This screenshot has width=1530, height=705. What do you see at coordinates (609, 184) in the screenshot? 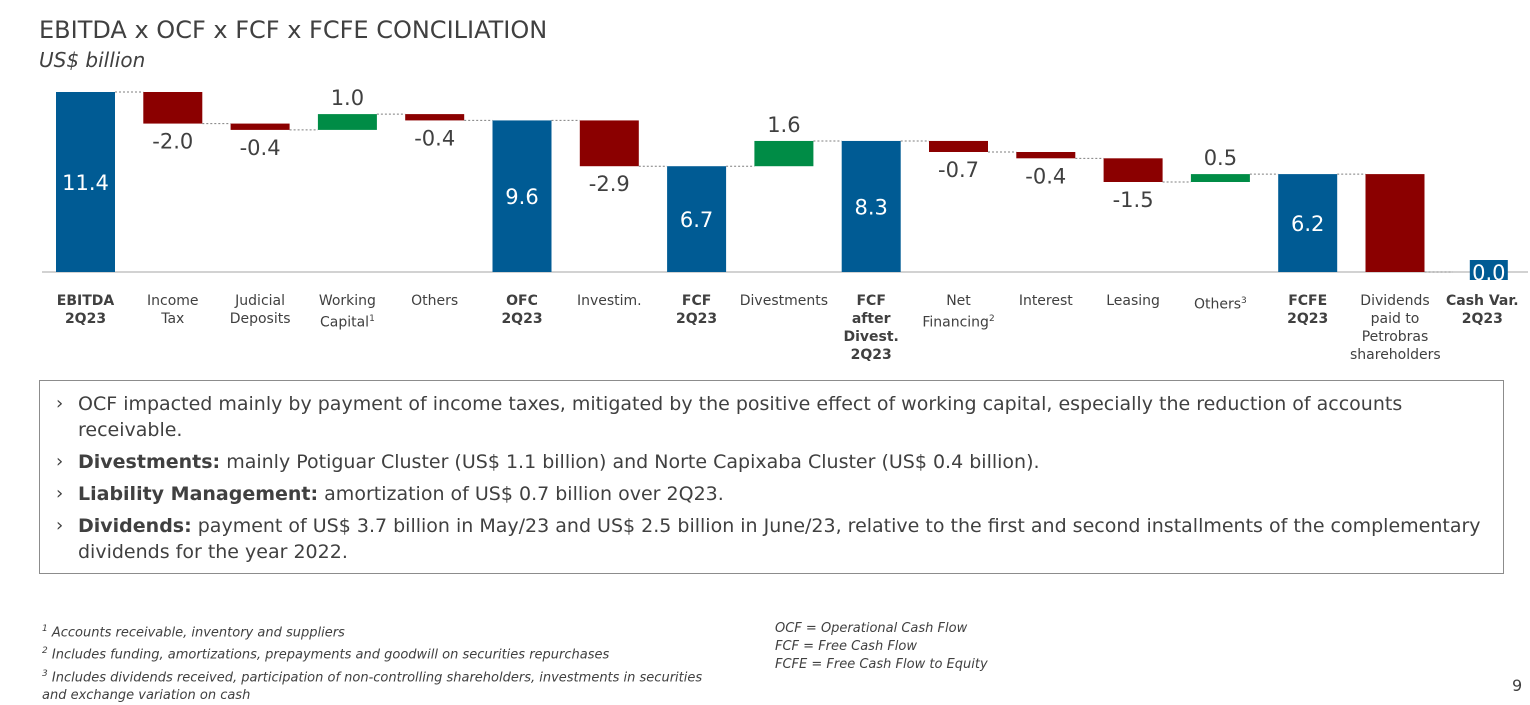
I see `data-label-6: -2.9` at bounding box center [609, 184].